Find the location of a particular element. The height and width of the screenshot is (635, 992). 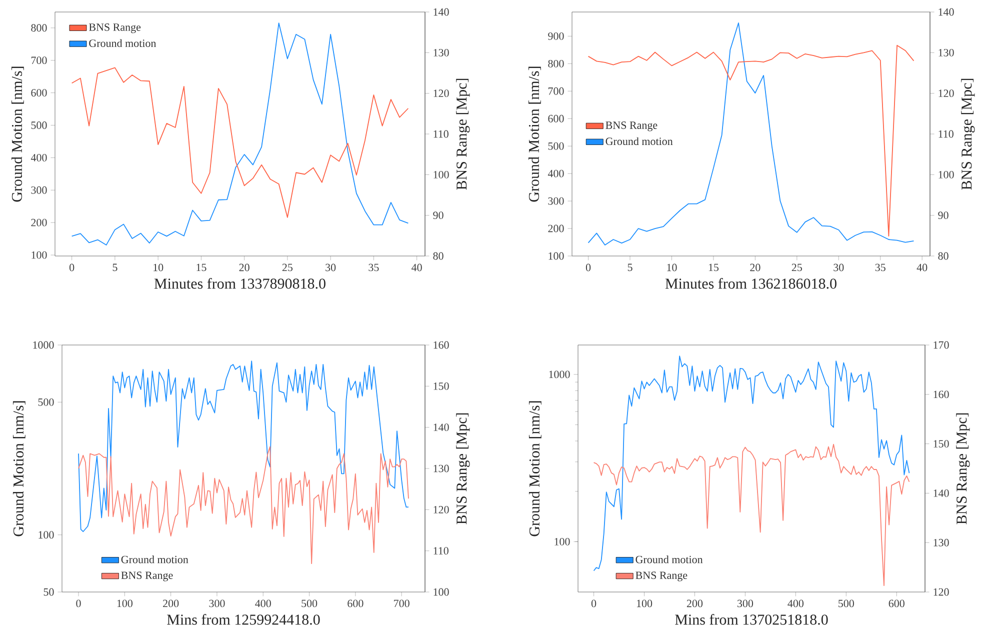

x-tick-label: 700 is located at coordinates (402, 604).